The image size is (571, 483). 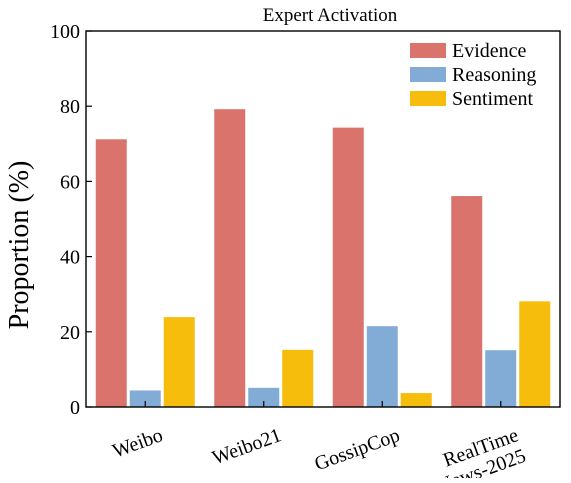 I want to click on legend-label-evidence: Evidence, so click(x=489, y=51).